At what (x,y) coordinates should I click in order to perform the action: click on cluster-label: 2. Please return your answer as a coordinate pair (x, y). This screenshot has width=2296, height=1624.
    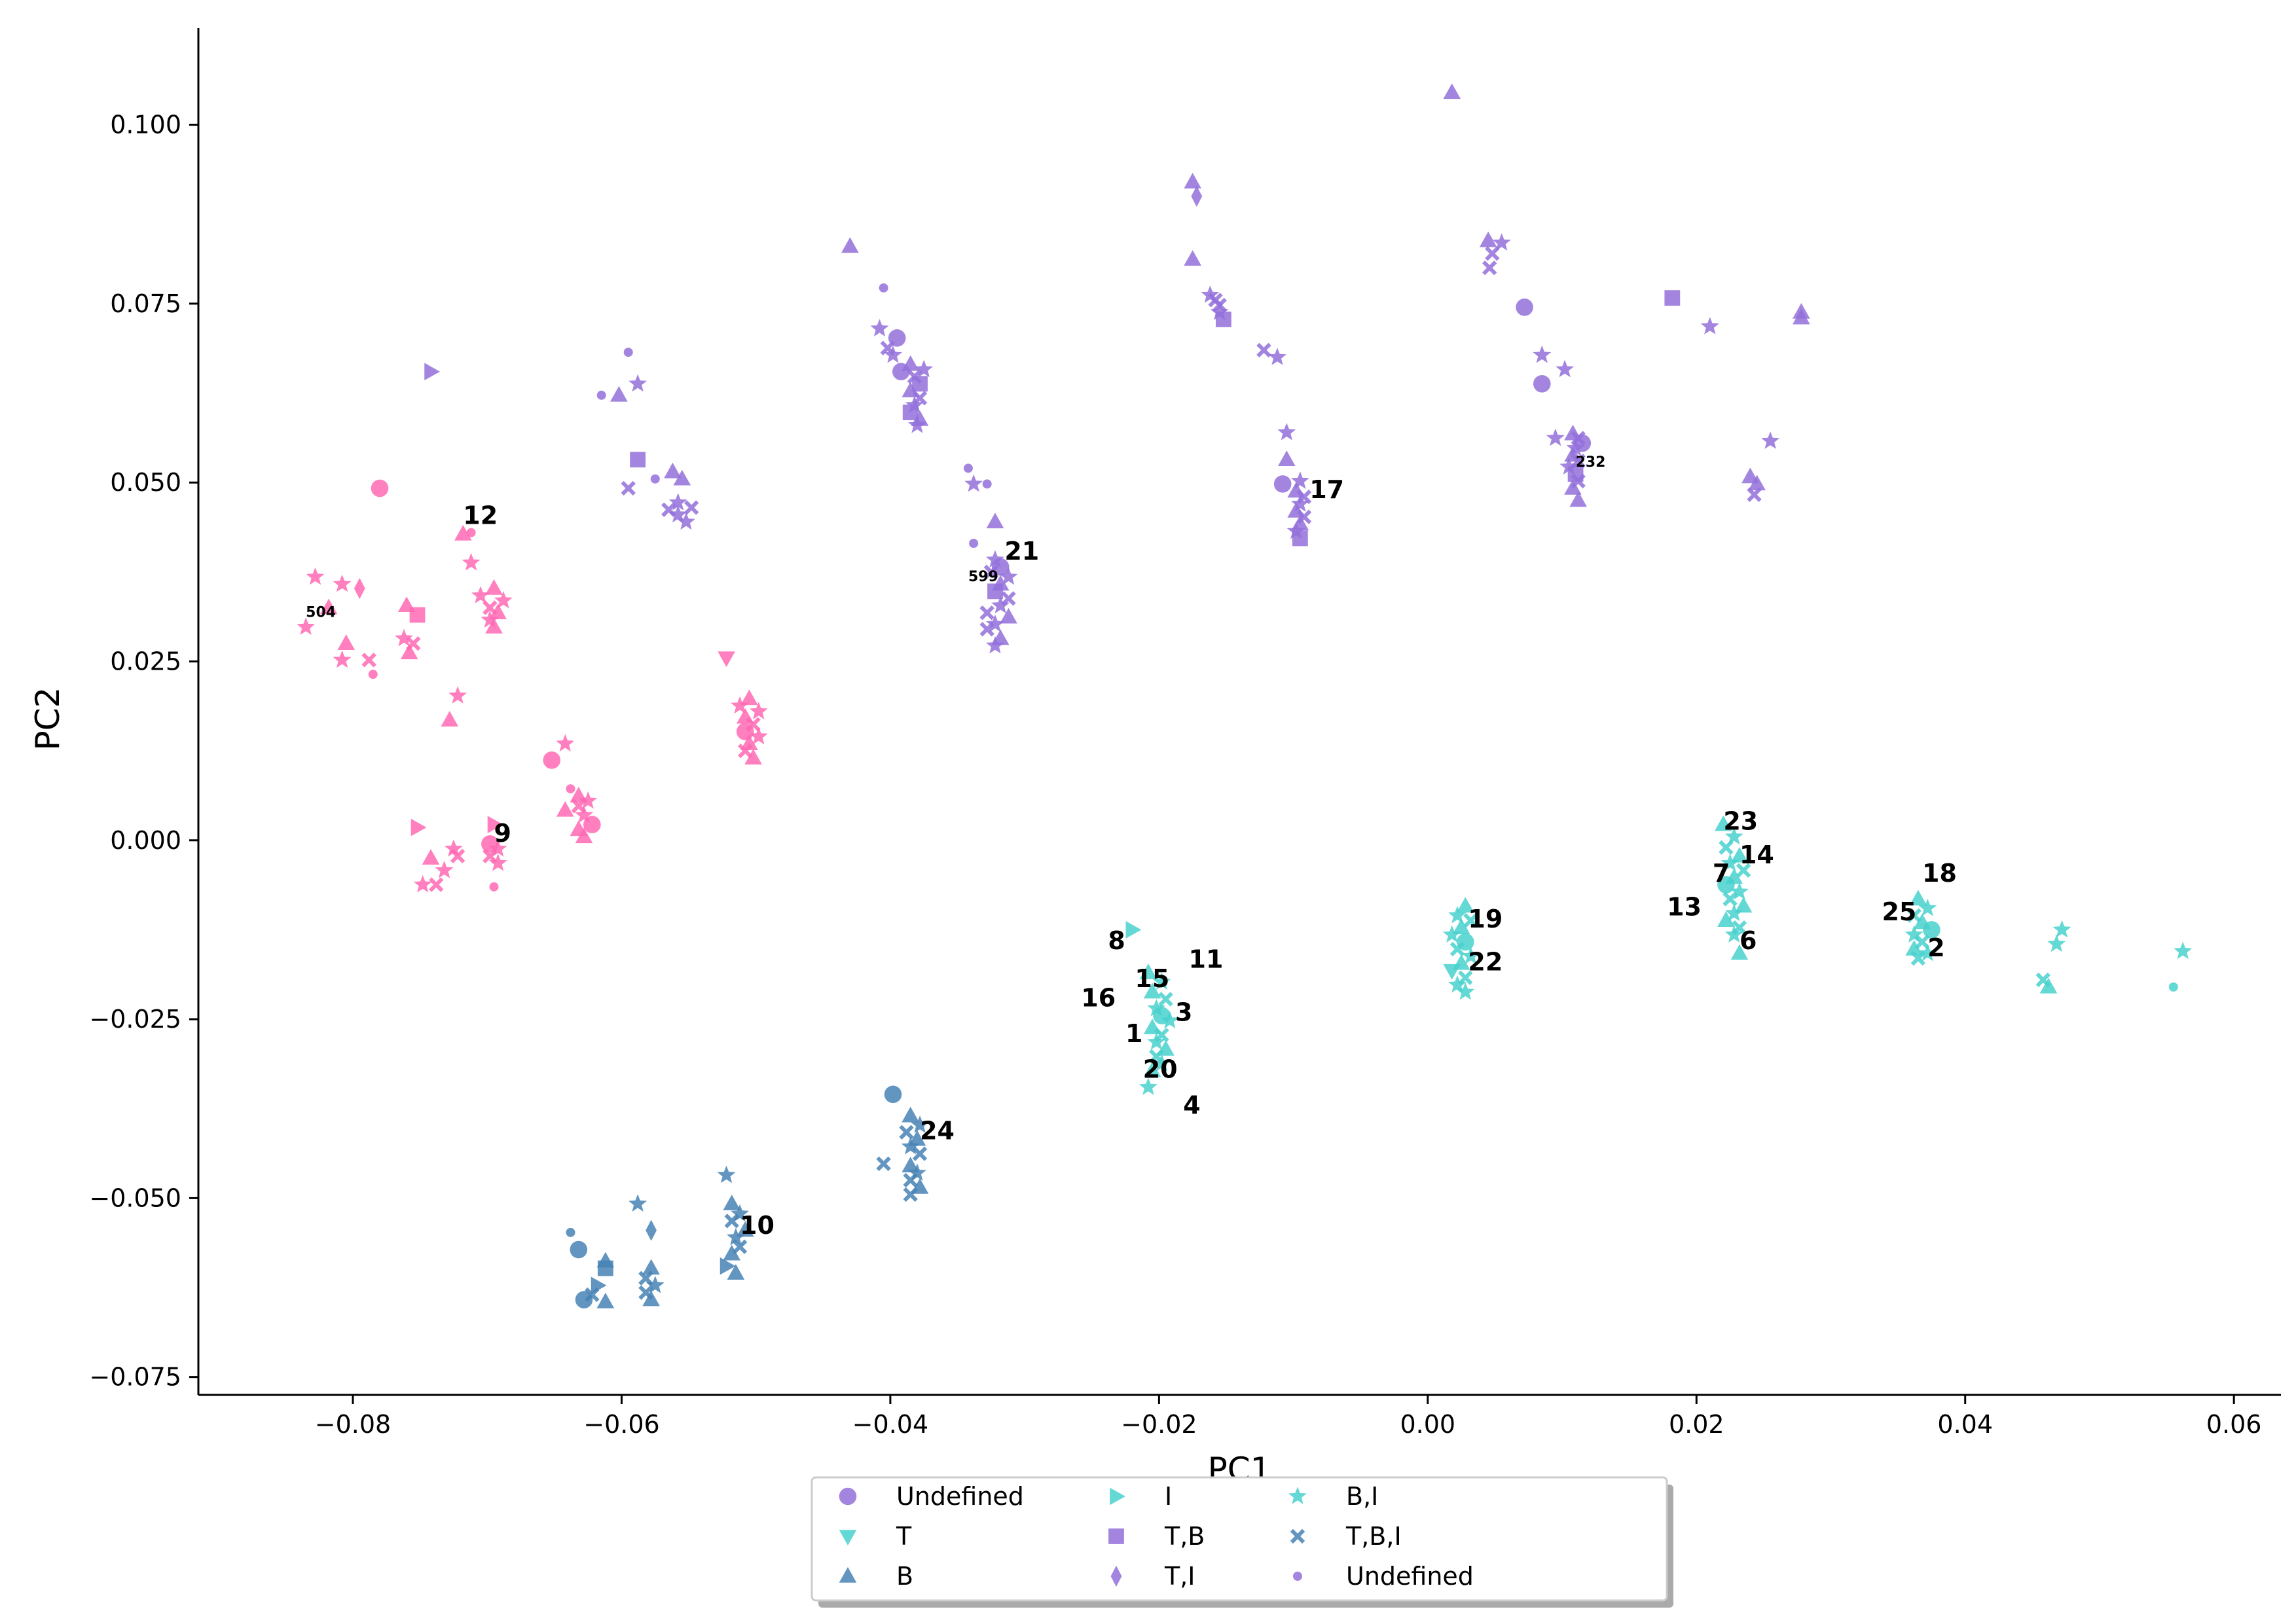
    Looking at the image, I should click on (1935, 947).